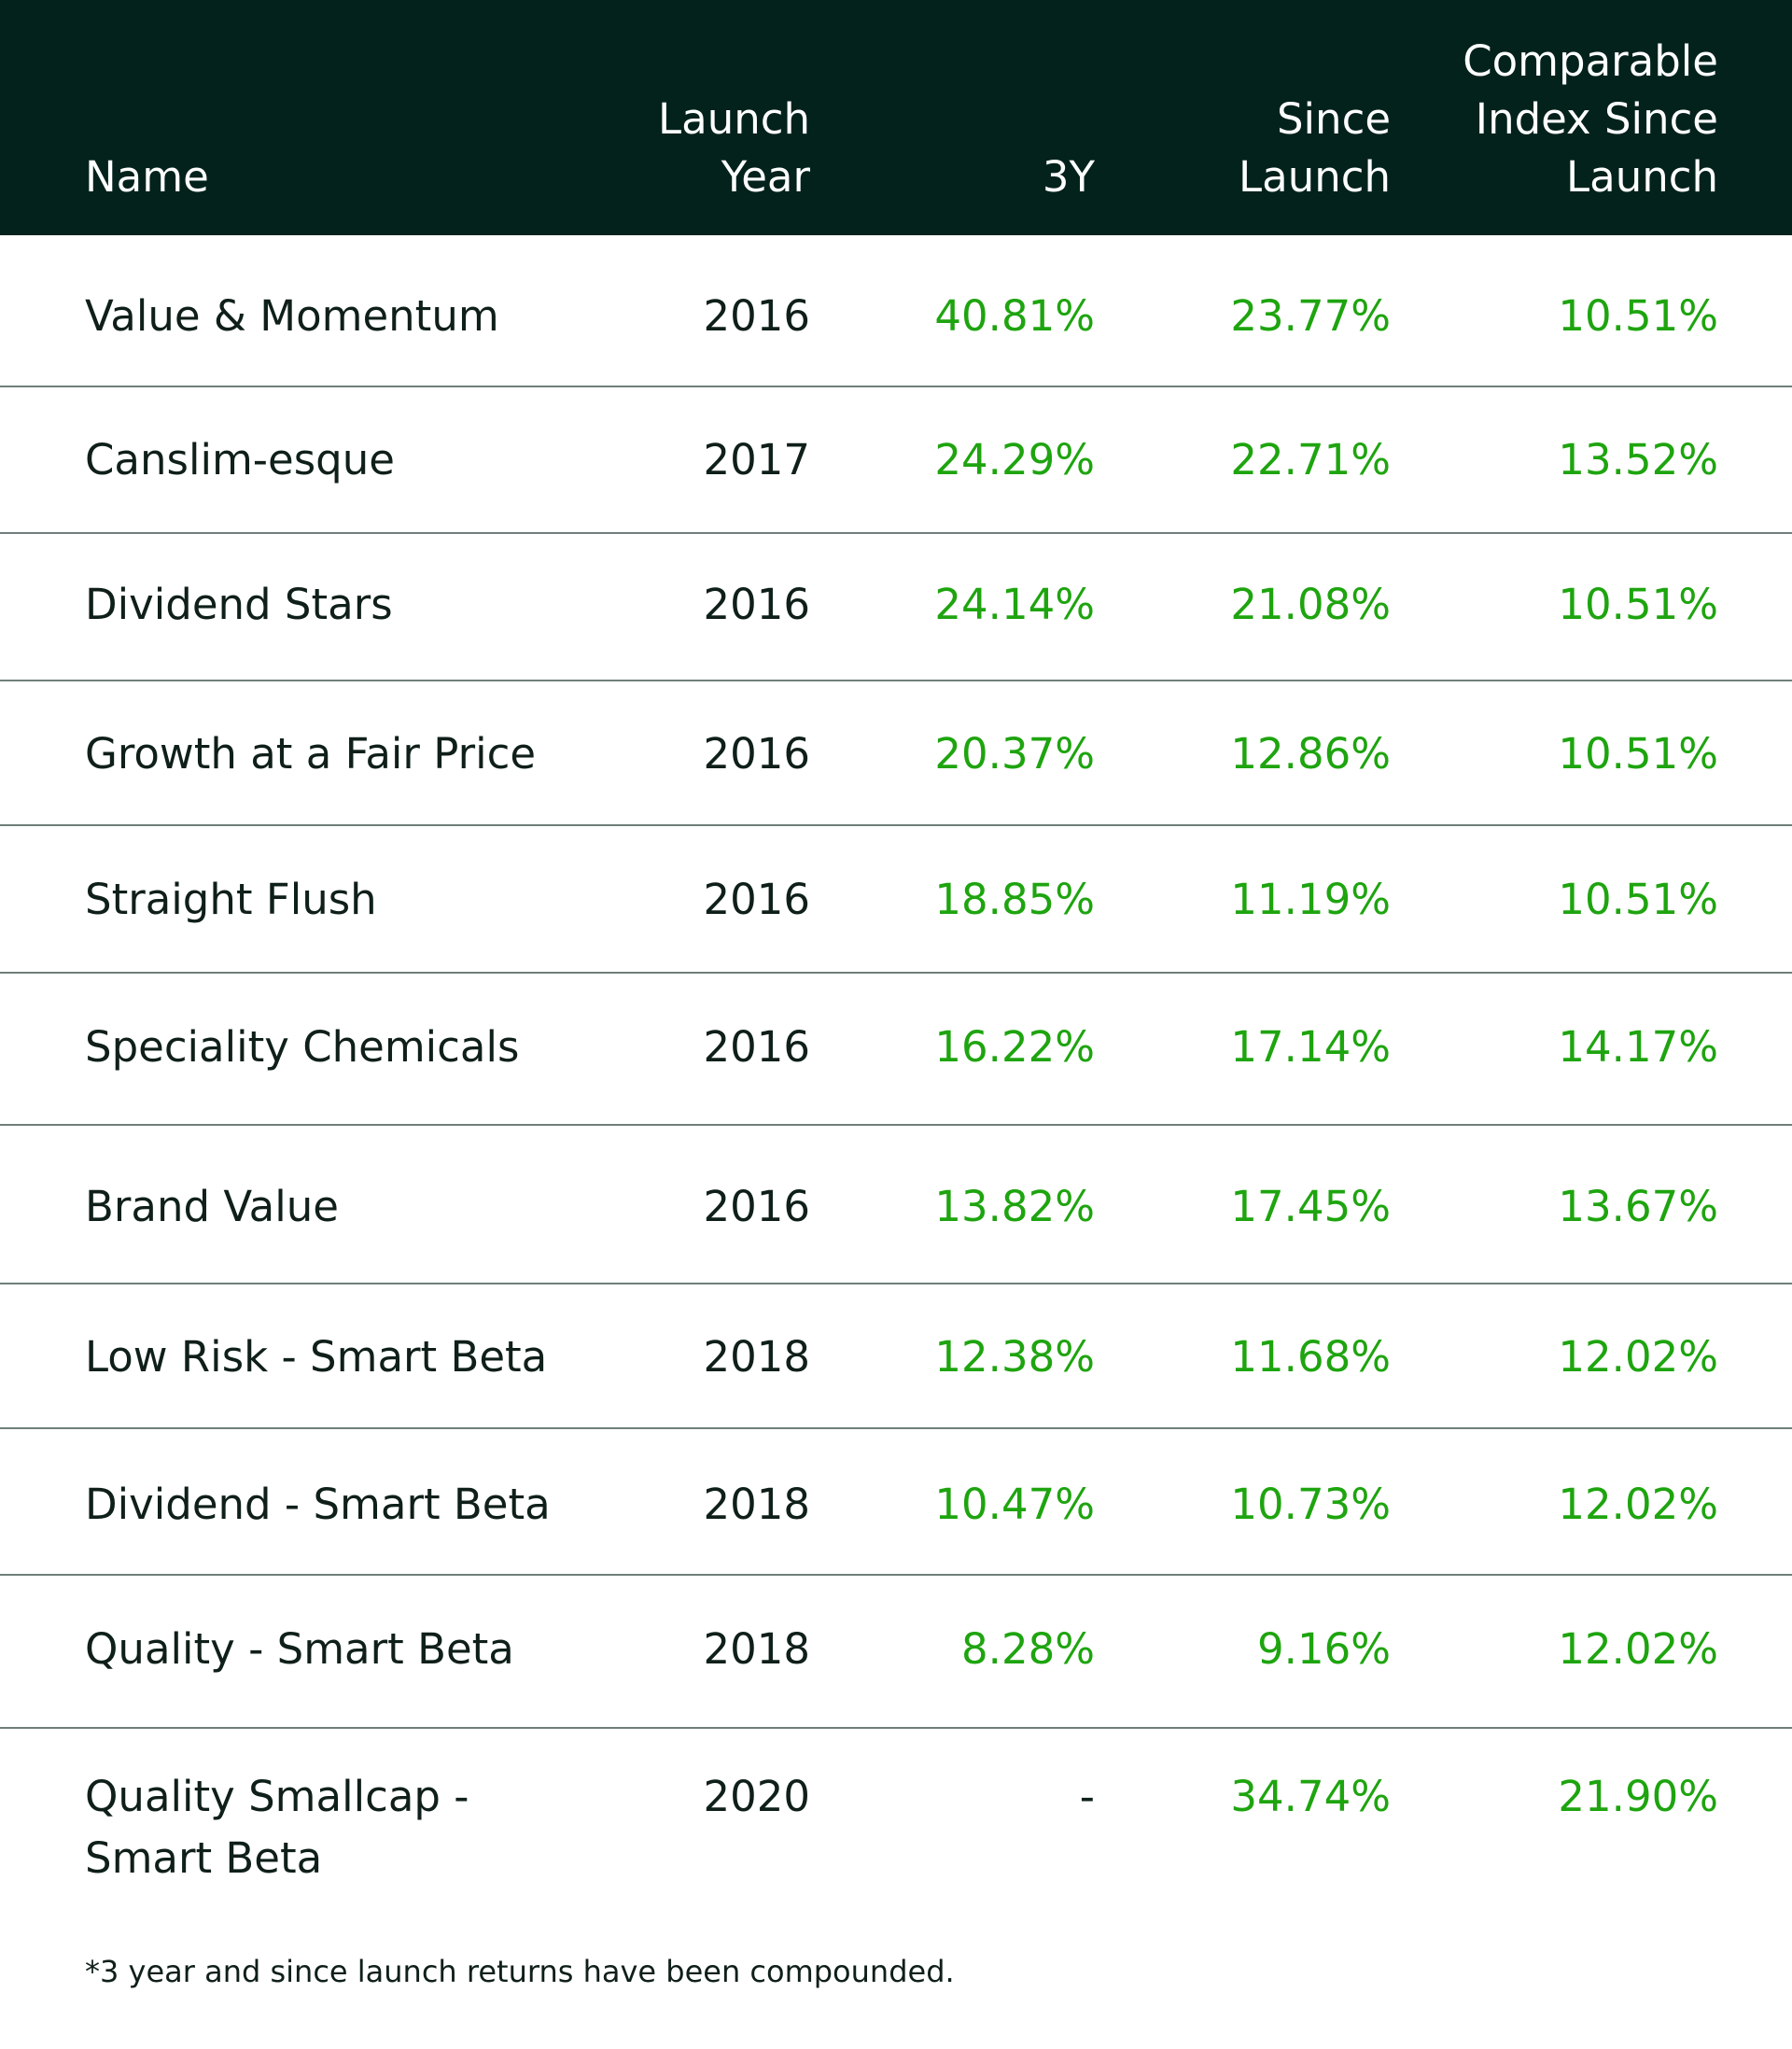 Image resolution: width=1792 pixels, height=2049 pixels. Describe the element at coordinates (239, 604) in the screenshot. I see `row-name: Dividend Stars` at that location.